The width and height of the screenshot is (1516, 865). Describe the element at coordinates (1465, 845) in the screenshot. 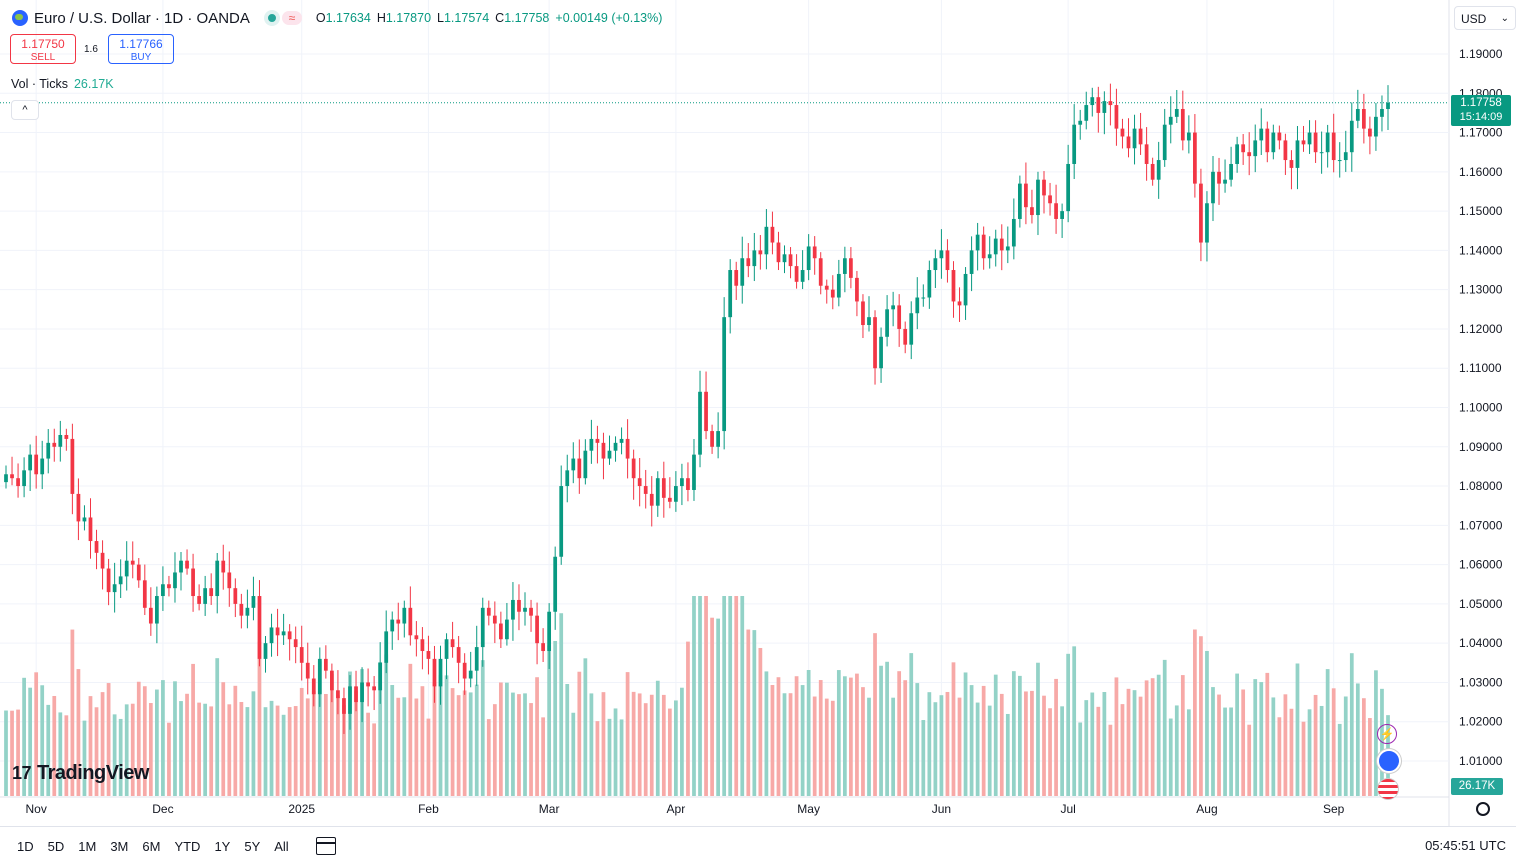

I see `clock: 05:45:51 UTC` at that location.